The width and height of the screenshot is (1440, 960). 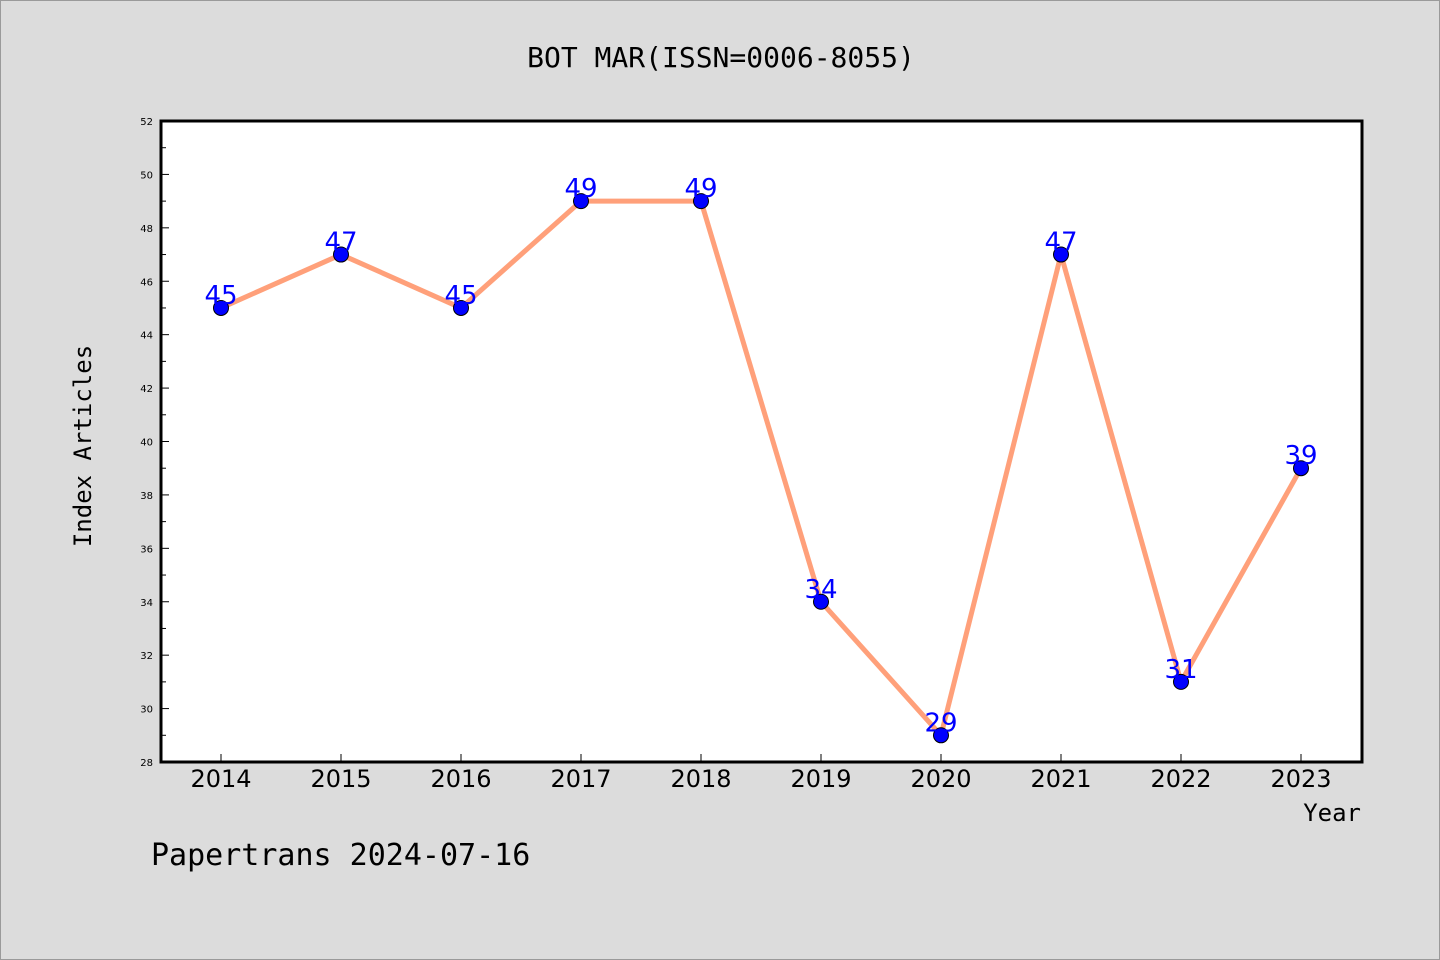 I want to click on y-tick-label: 34, so click(x=146, y=603).